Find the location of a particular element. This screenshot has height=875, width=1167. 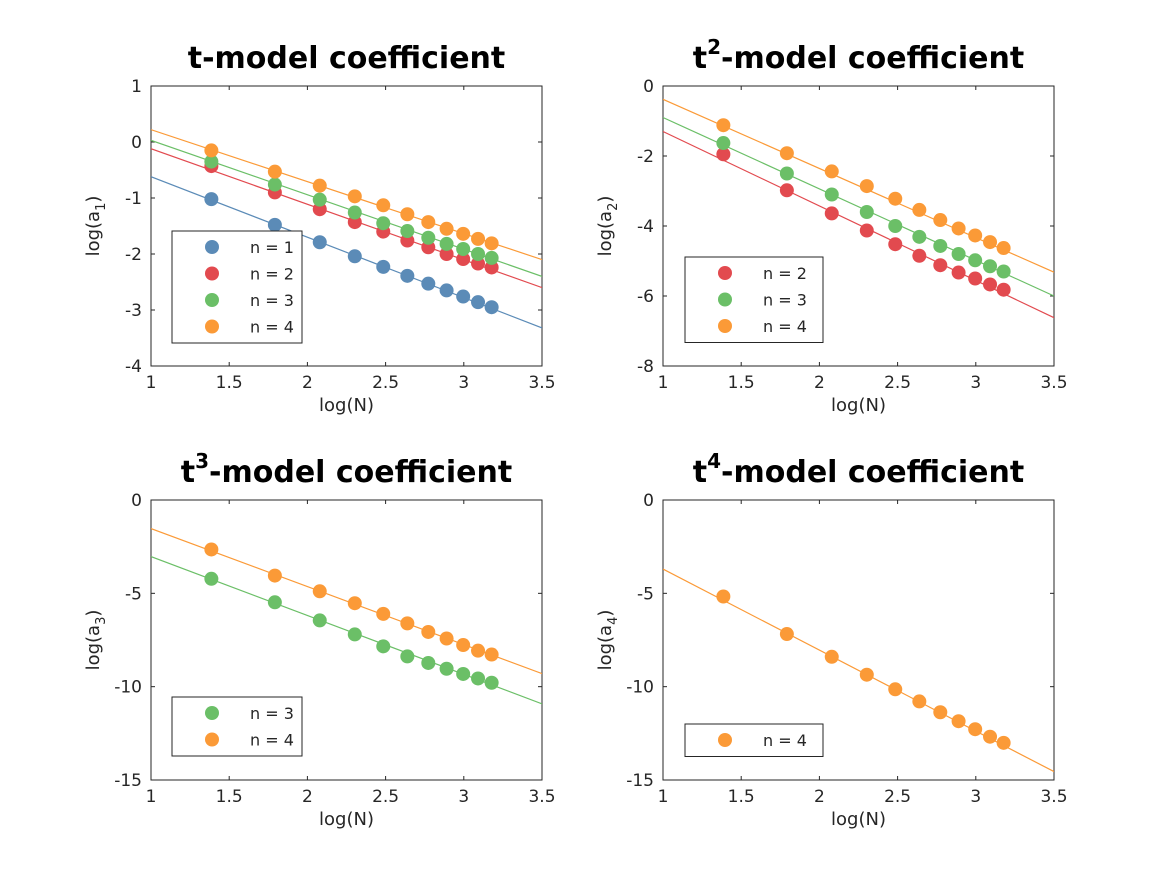

y-tick-label: -4 is located at coordinates (645, 227).